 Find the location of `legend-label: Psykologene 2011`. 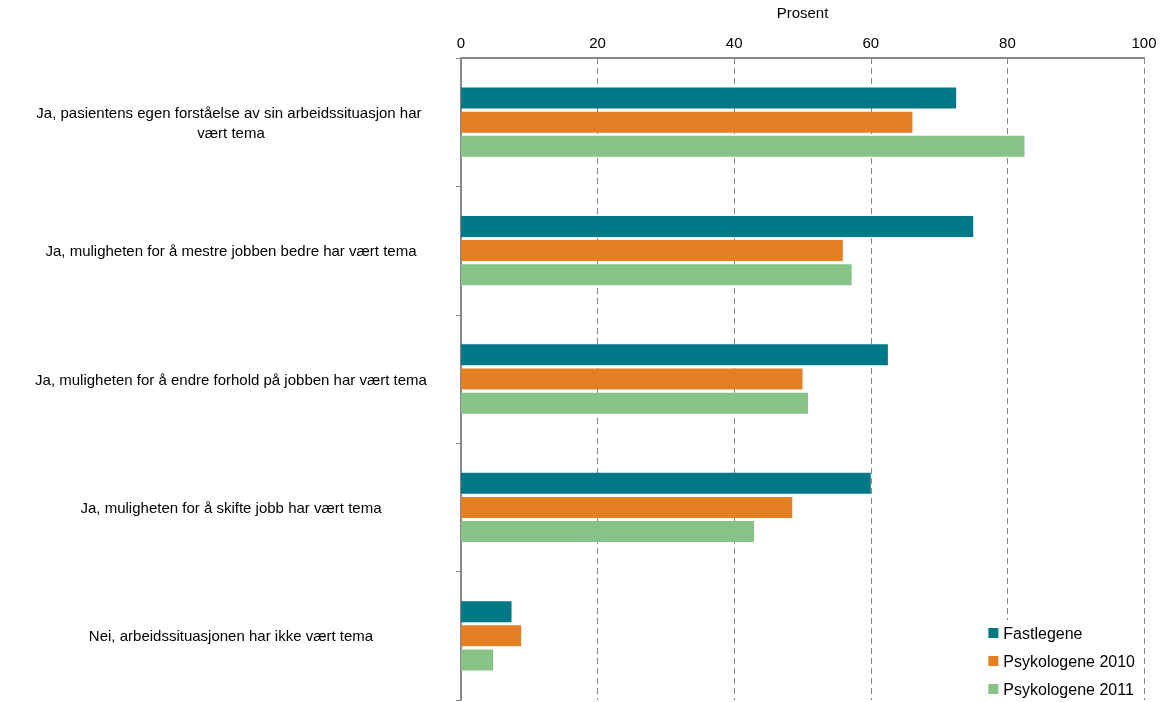

legend-label: Psykologene 2011 is located at coordinates (1068, 689).